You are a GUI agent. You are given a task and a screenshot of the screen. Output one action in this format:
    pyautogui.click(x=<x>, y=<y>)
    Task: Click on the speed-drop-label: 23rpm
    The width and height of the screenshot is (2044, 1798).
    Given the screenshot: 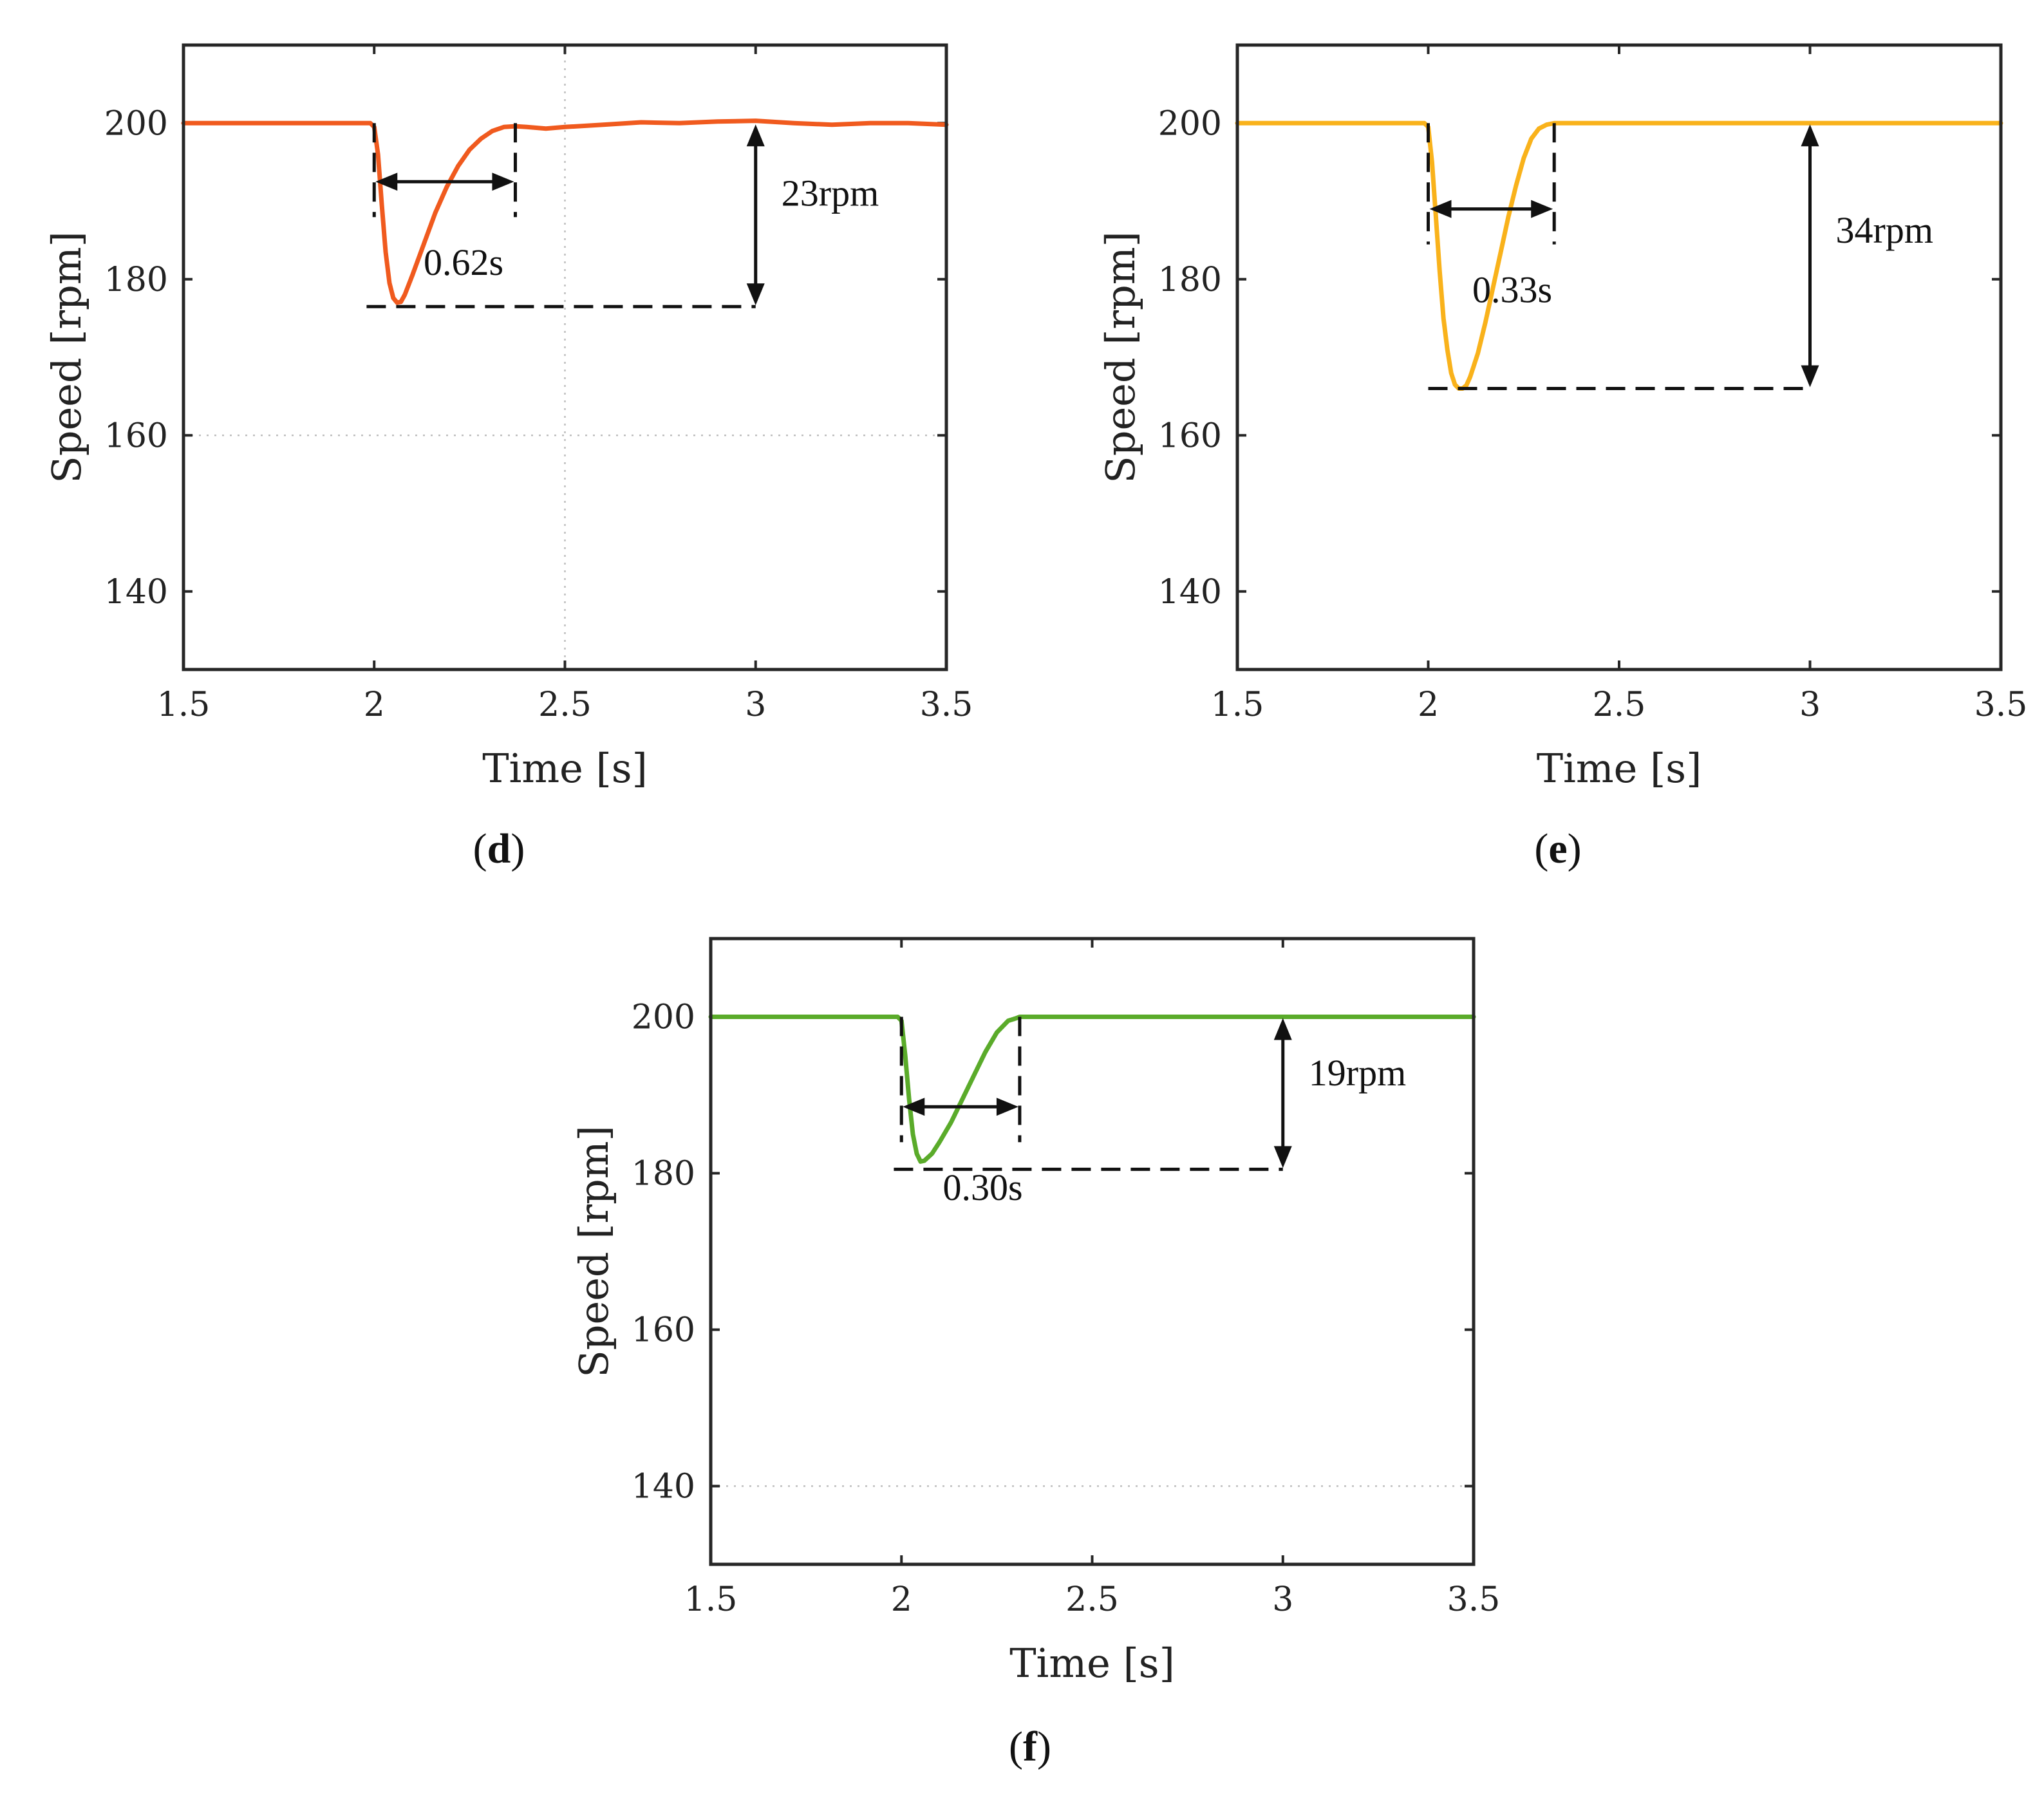 What is the action you would take?
    pyautogui.click(x=831, y=193)
    